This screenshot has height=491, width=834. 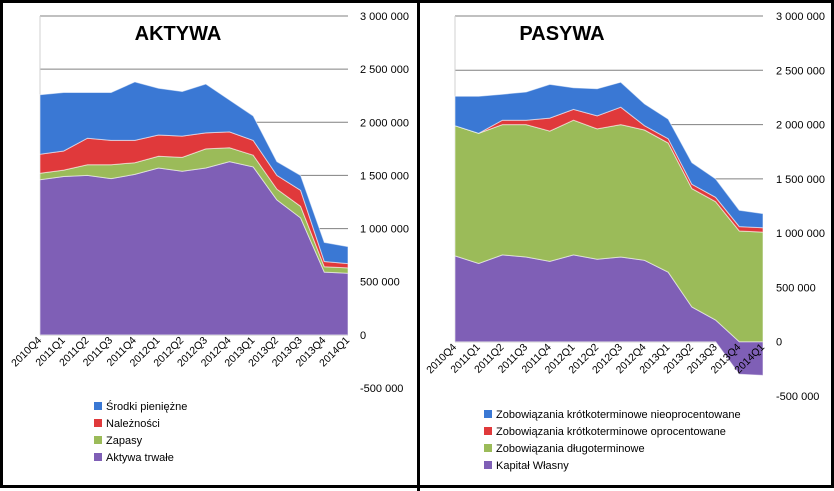 What do you see at coordinates (797, 397) in the screenshot?
I see `y-tick-label: -500 000` at bounding box center [797, 397].